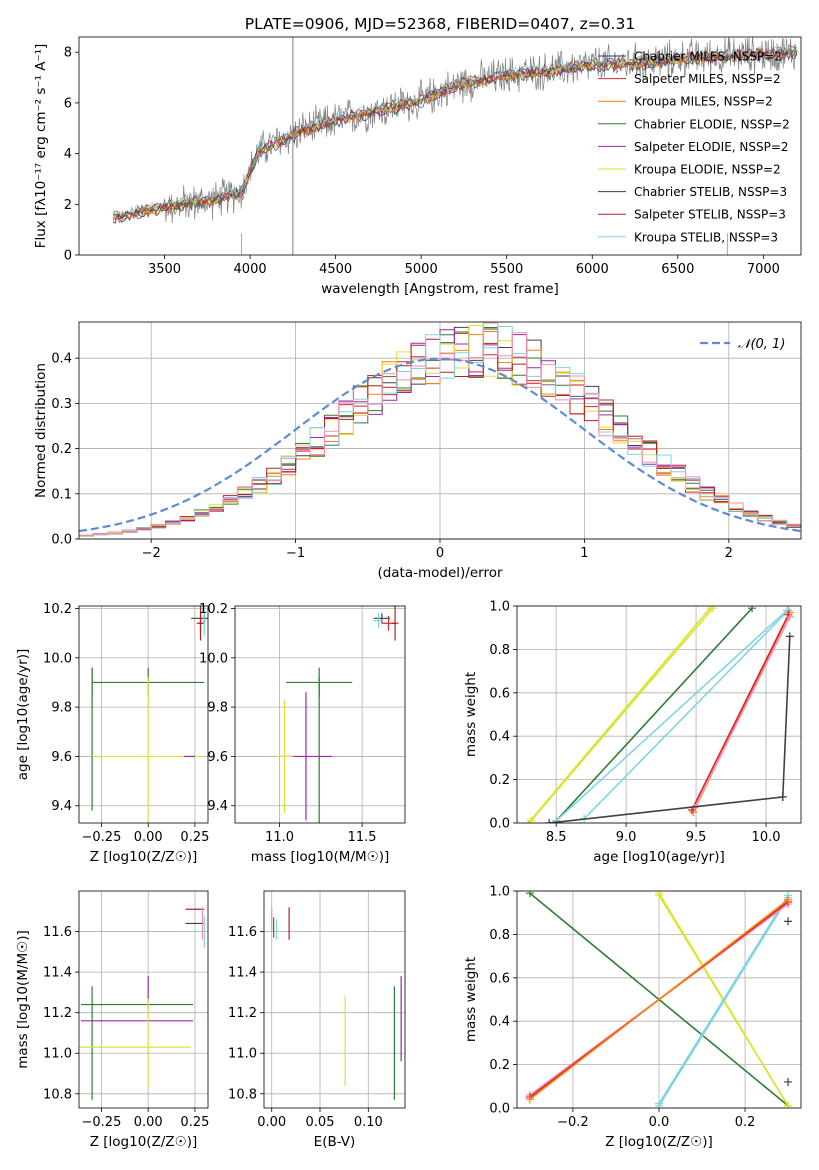 This screenshot has width=819, height=1170. I want to click on x-tick-label: 0.25, so click(194, 1122).